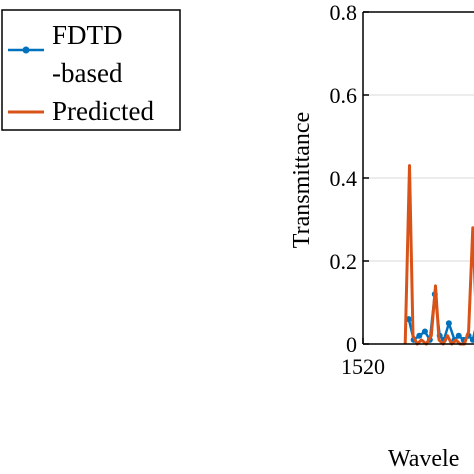  I want to click on legend-fdtd-label-2: -based, so click(87, 73).